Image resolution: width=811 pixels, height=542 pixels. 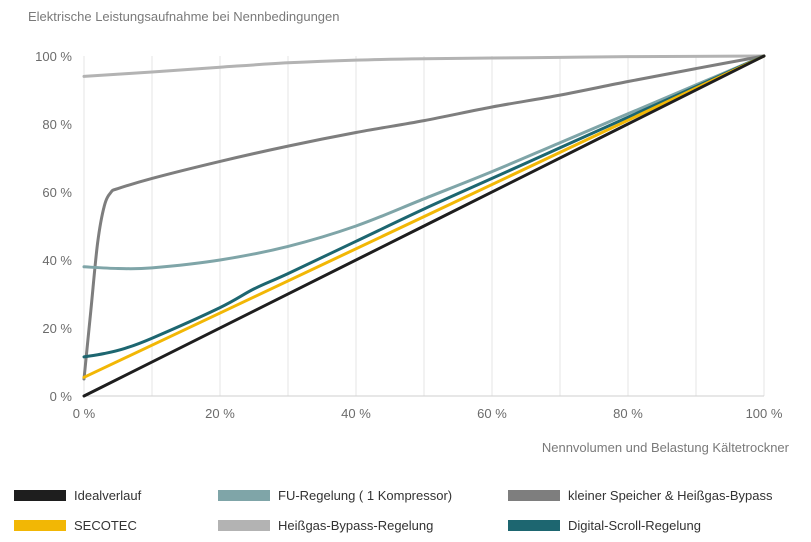 What do you see at coordinates (57, 328) in the screenshot?
I see `y-tick-label: 20 %` at bounding box center [57, 328].